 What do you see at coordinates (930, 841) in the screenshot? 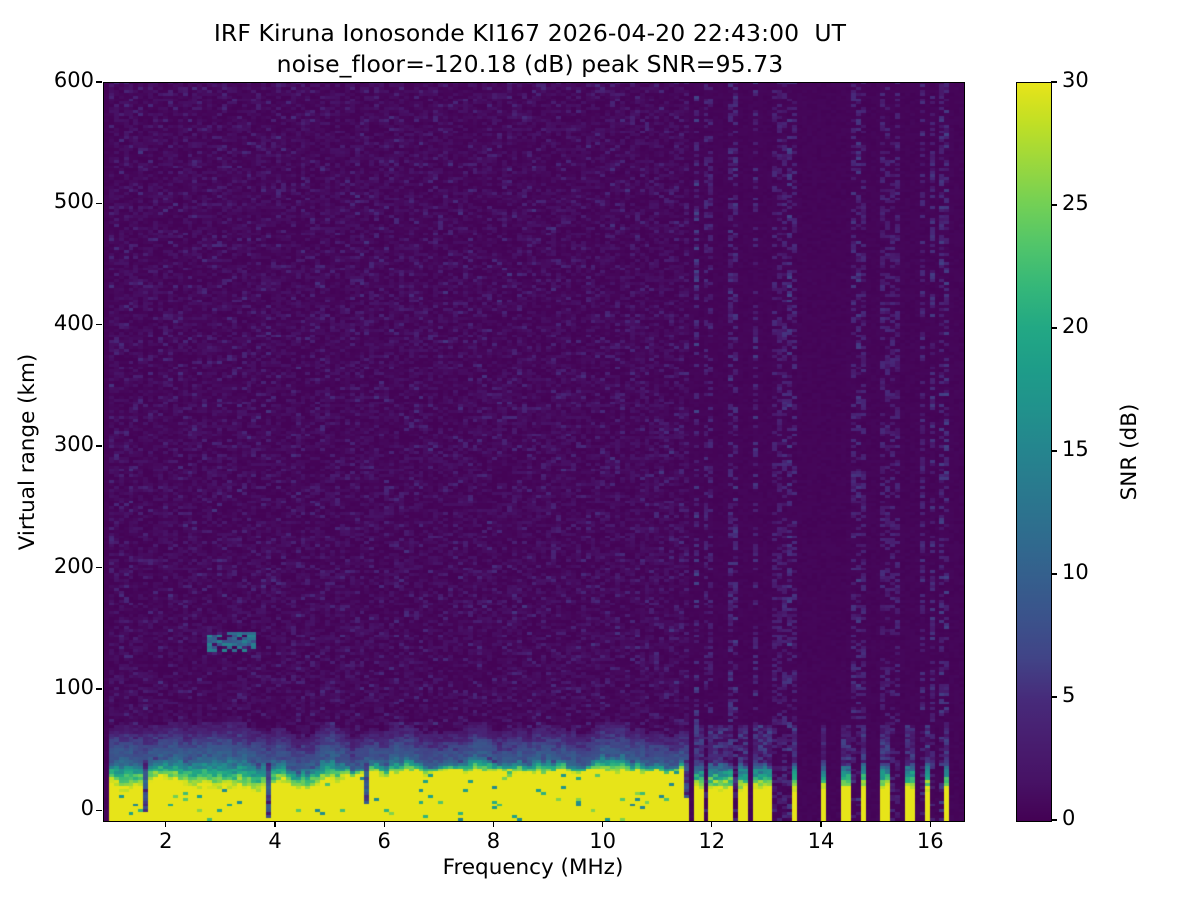
I see `x-tick-label: 16` at bounding box center [930, 841].